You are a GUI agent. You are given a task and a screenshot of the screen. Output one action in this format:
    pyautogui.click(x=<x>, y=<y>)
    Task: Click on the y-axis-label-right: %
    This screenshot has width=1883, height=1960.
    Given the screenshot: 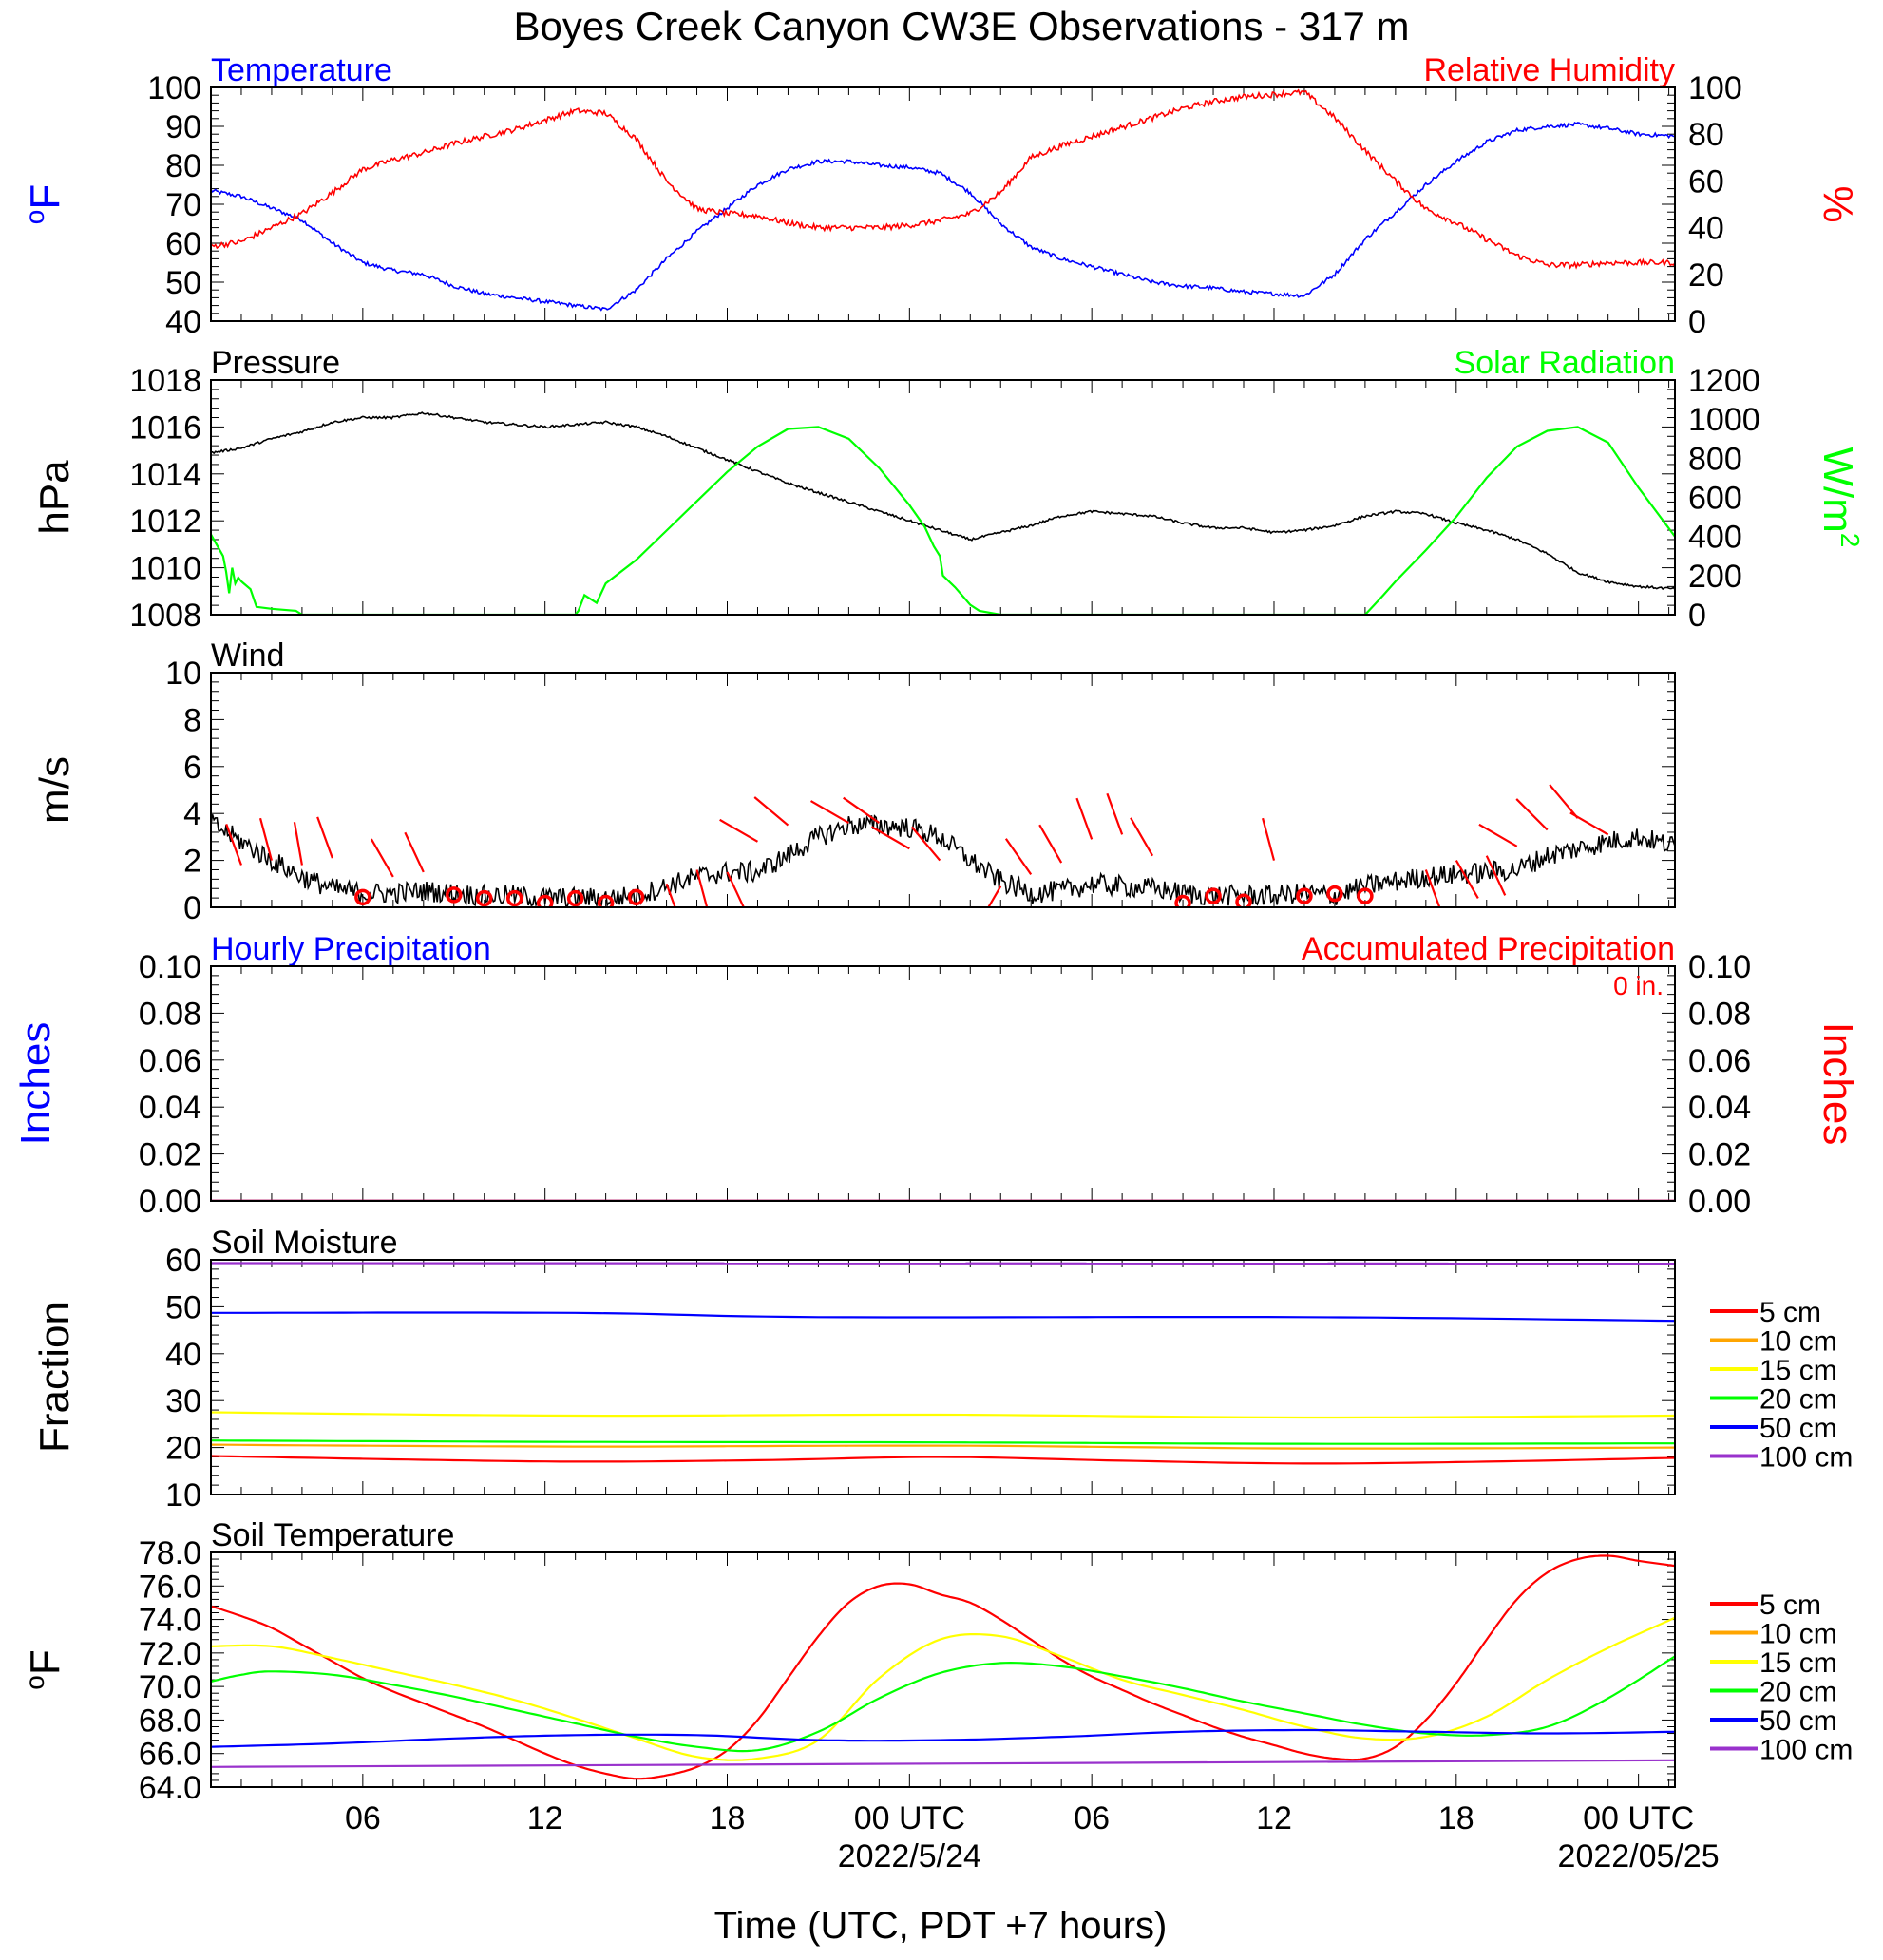 What is the action you would take?
    pyautogui.click(x=1838, y=203)
    